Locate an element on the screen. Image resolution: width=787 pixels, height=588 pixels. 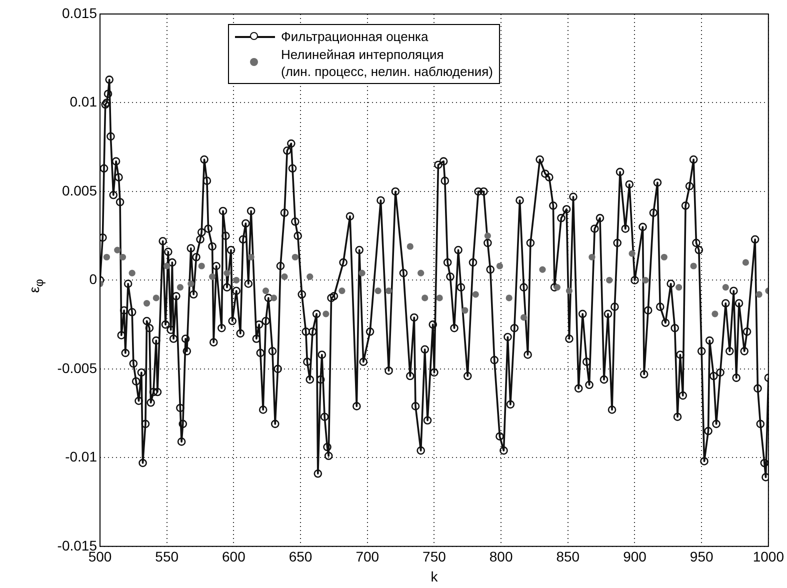
x-tick-label: 550 is located at coordinates (167, 556).